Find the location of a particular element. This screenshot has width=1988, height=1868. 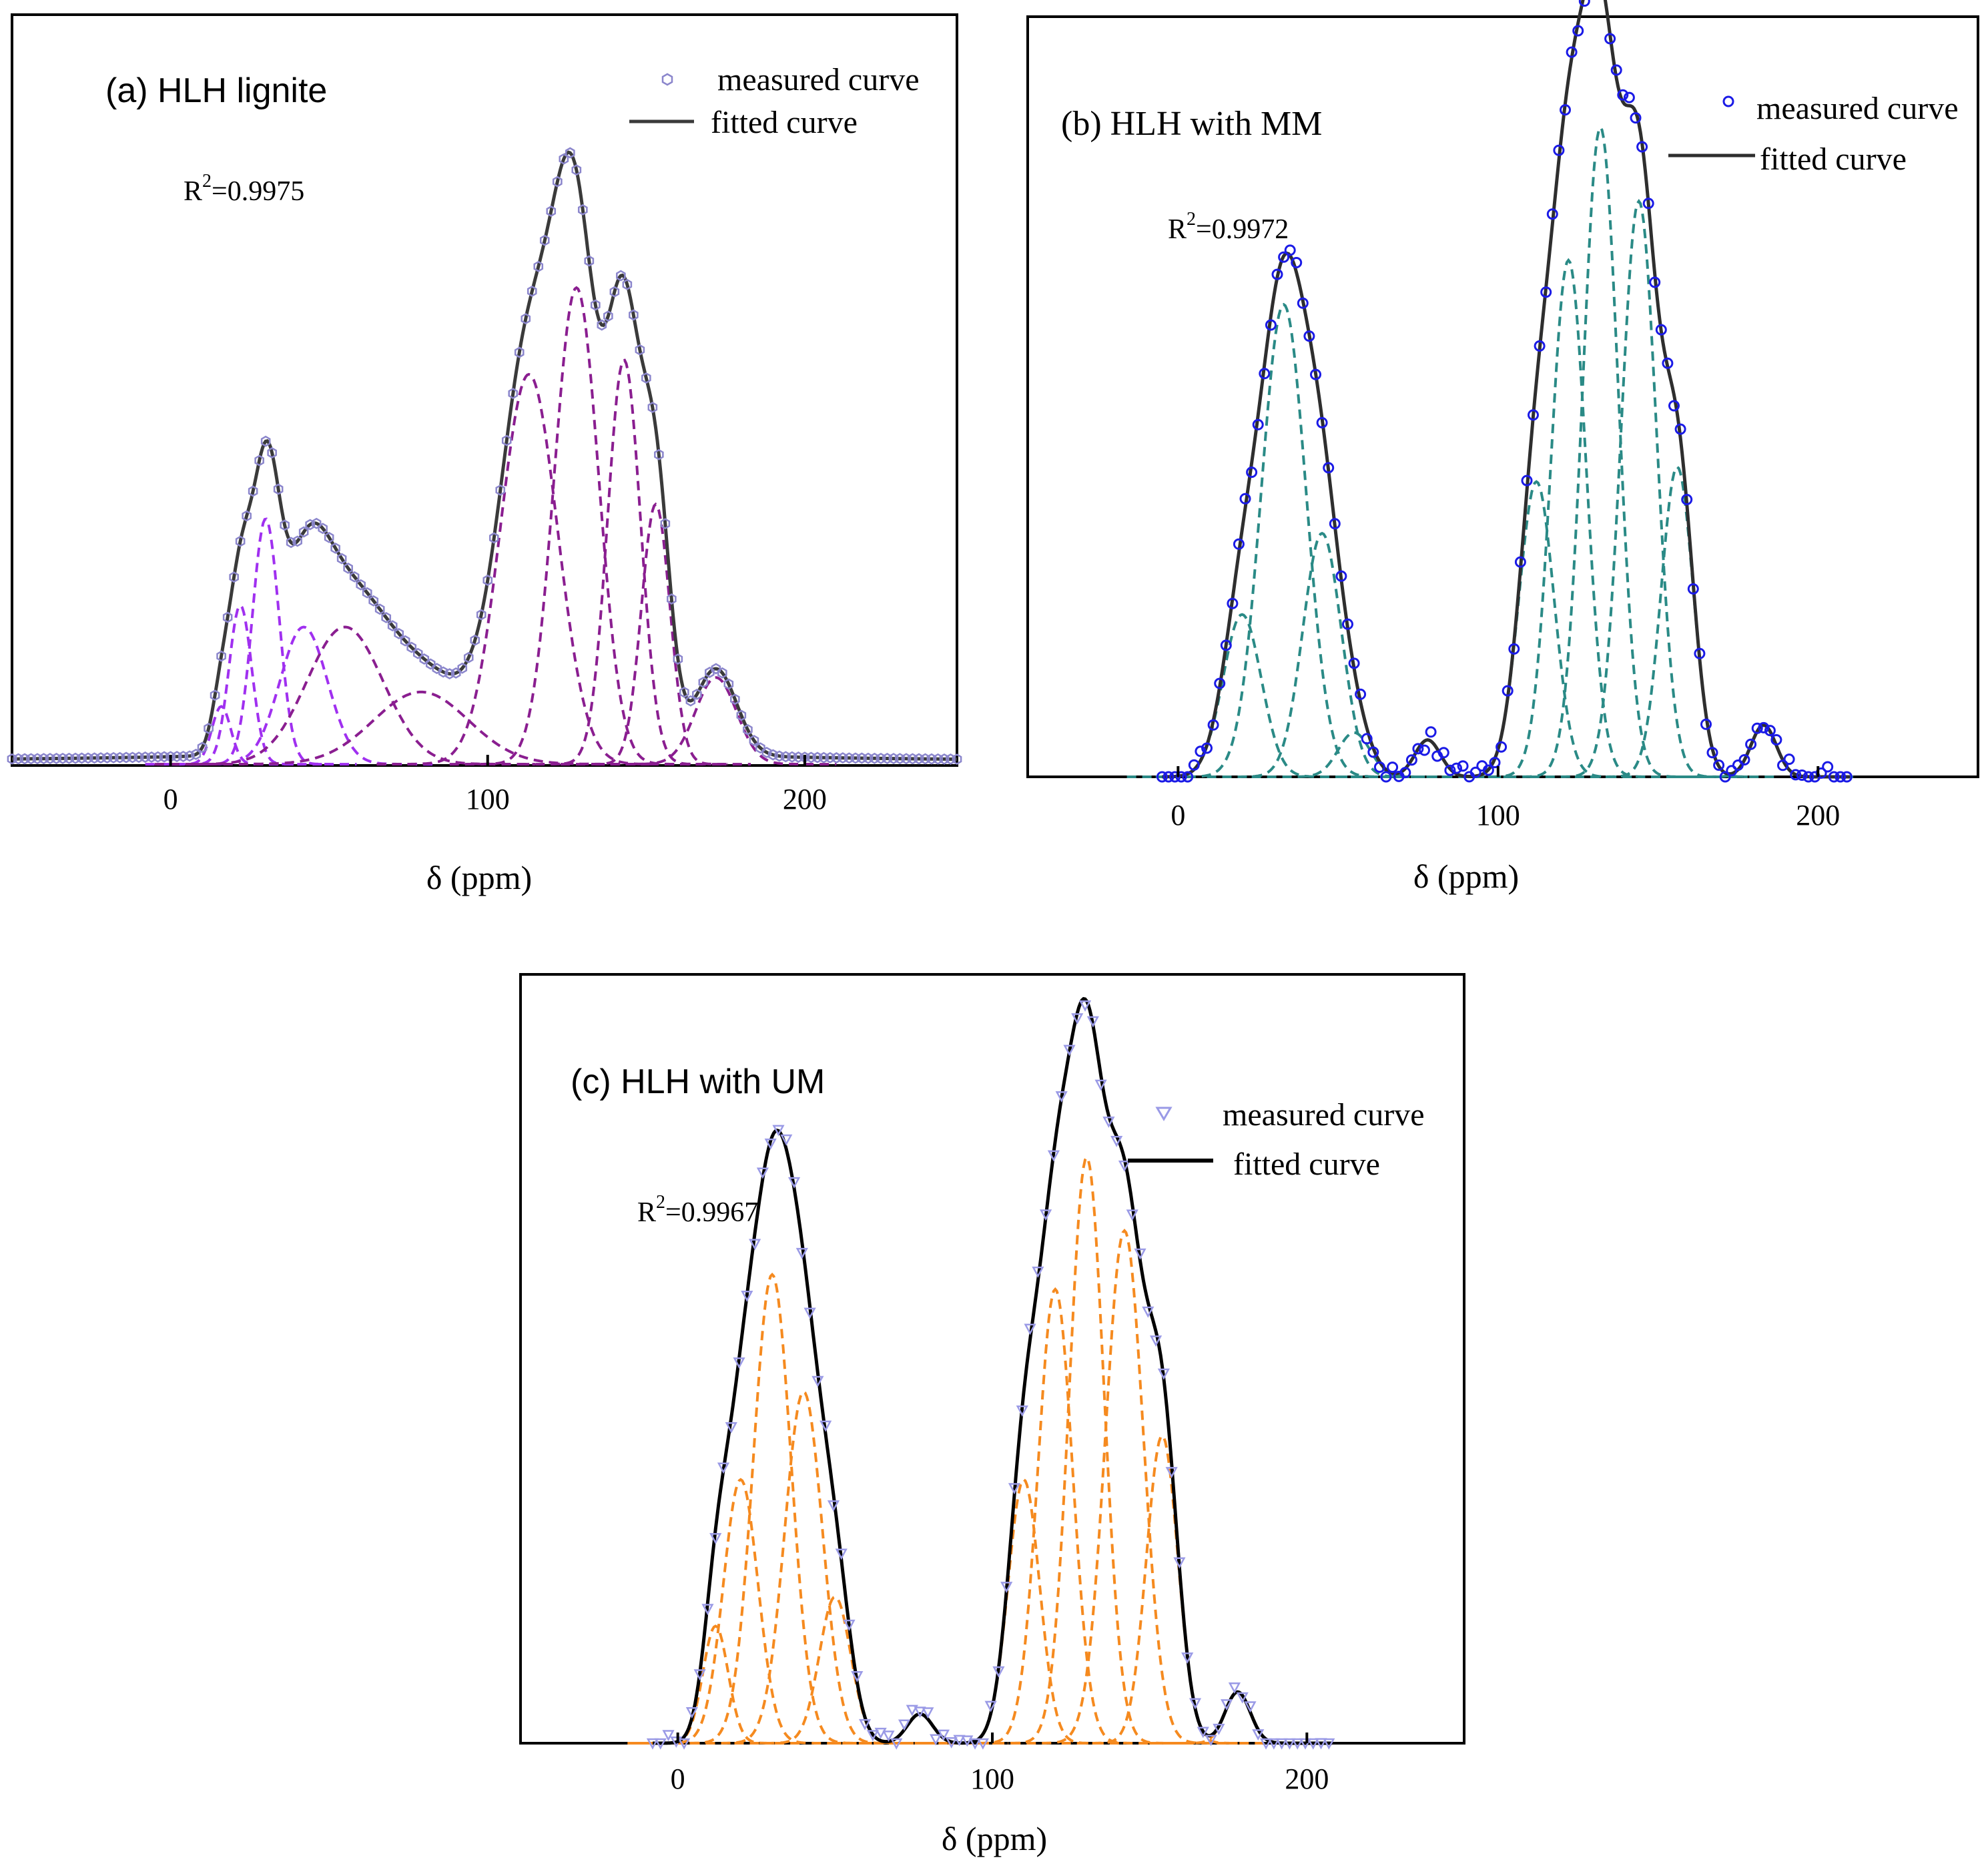

panel-a-r2-label: R is located at coordinates (193, 192).